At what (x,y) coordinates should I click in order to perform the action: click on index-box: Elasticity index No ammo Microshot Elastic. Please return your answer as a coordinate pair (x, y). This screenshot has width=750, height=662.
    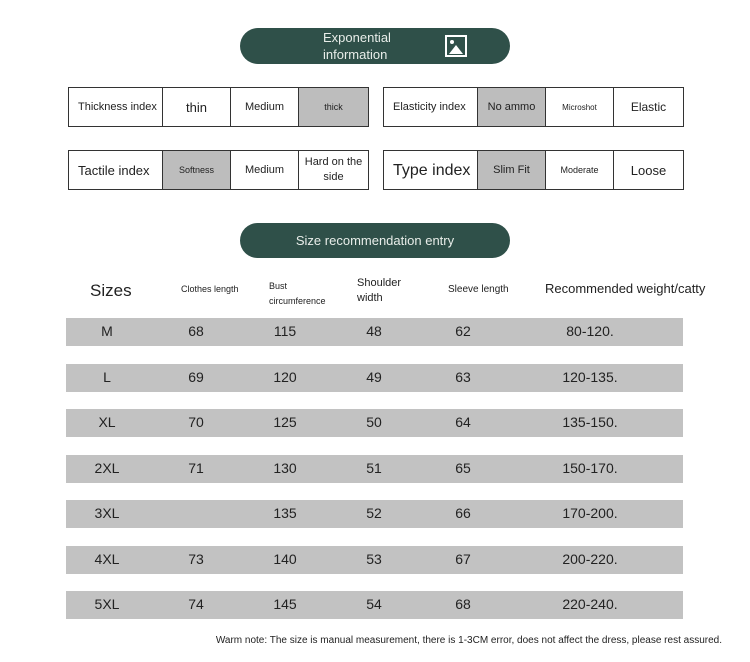
    Looking at the image, I should click on (533, 107).